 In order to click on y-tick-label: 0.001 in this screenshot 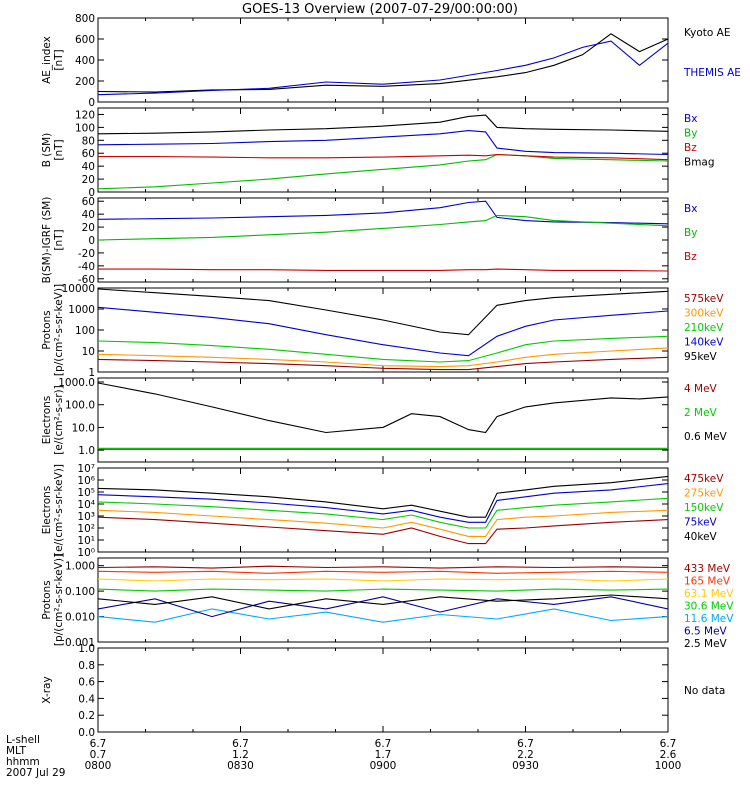, I will do `click(80, 643)`.